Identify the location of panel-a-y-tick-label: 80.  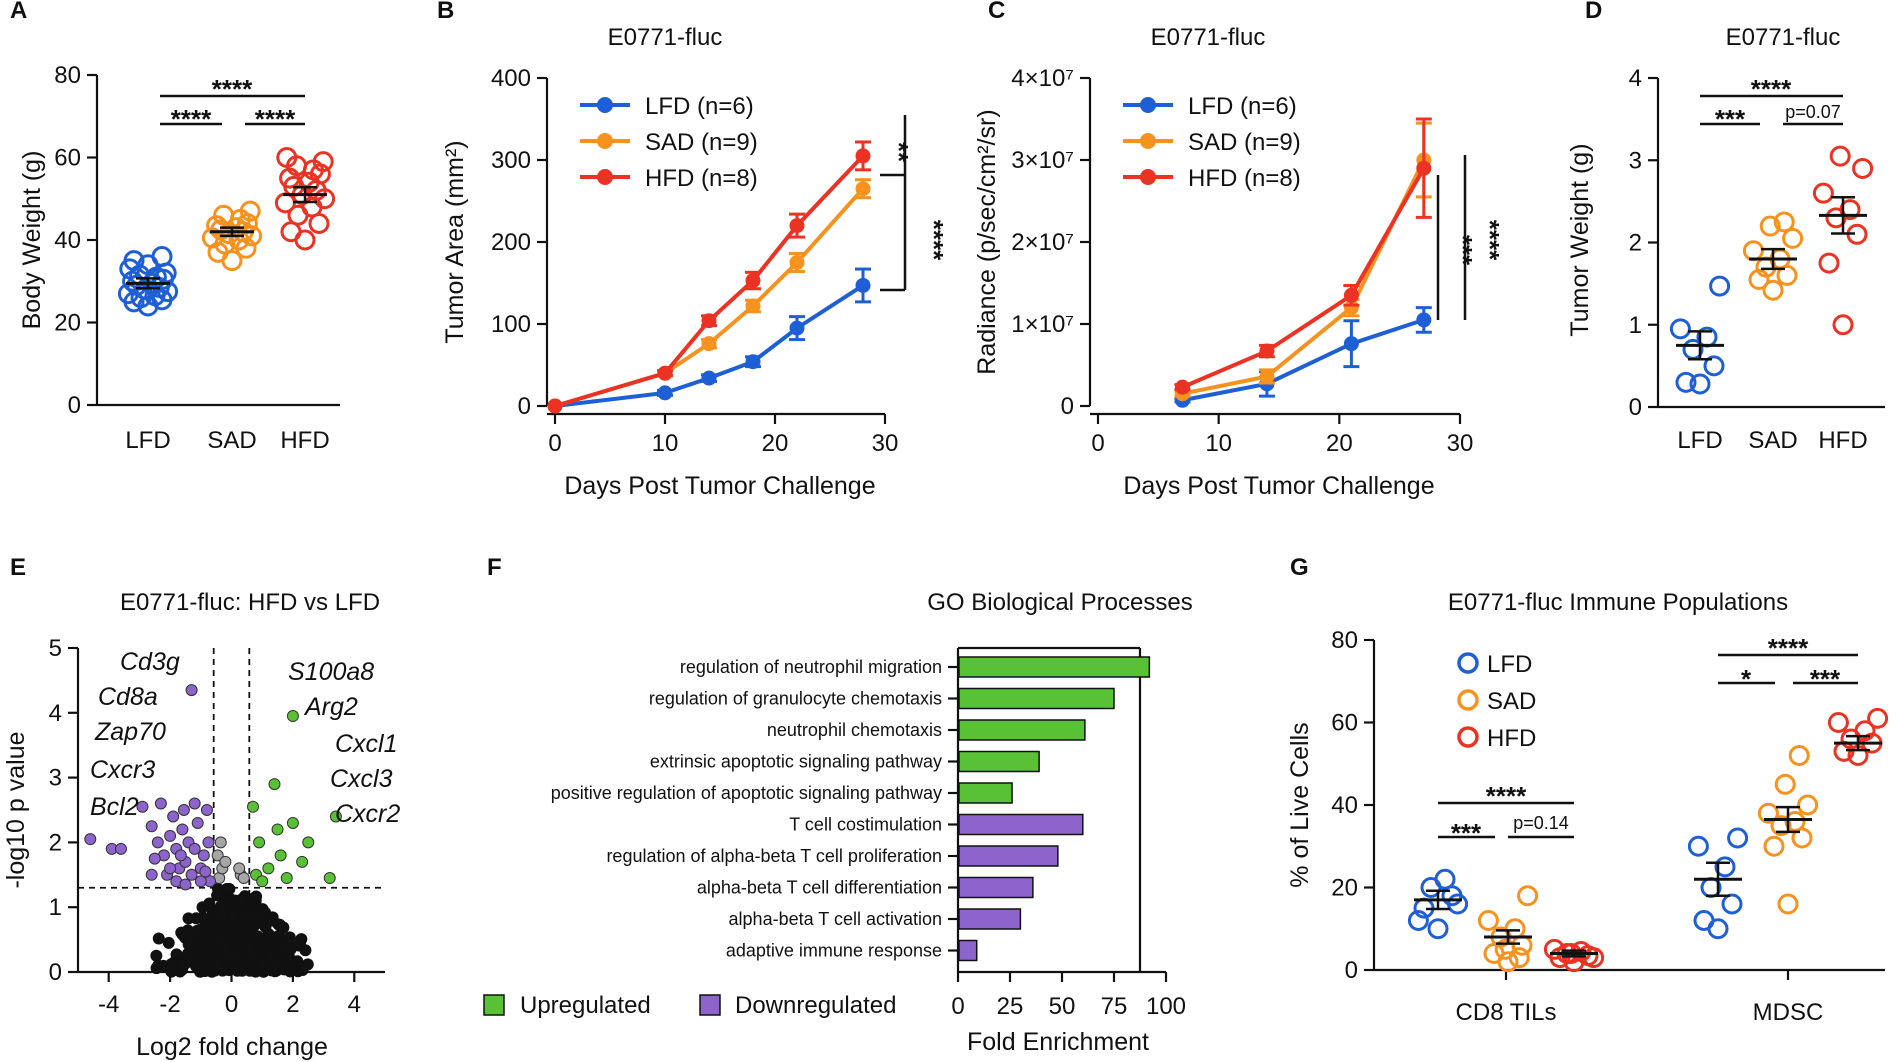
(67, 75).